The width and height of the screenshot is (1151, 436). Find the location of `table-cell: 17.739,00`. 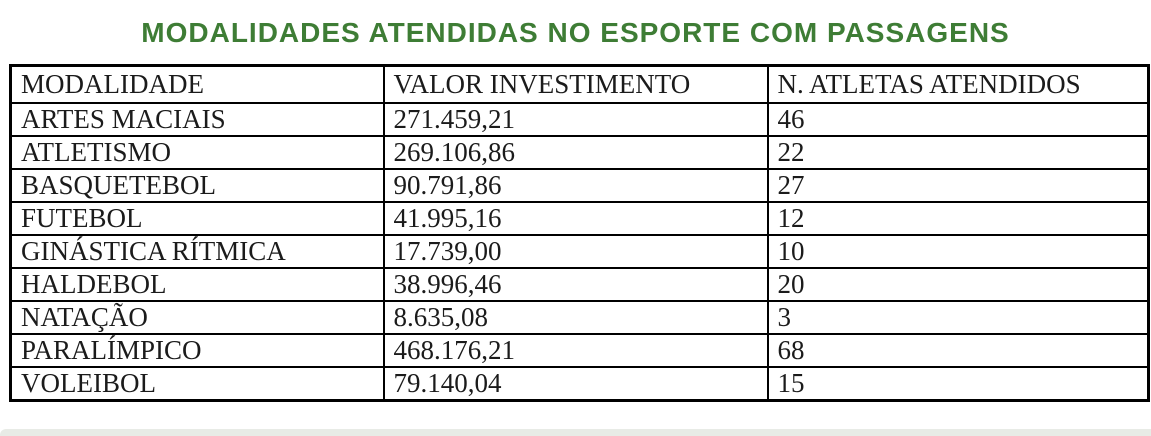

table-cell: 17.739,00 is located at coordinates (575, 252).